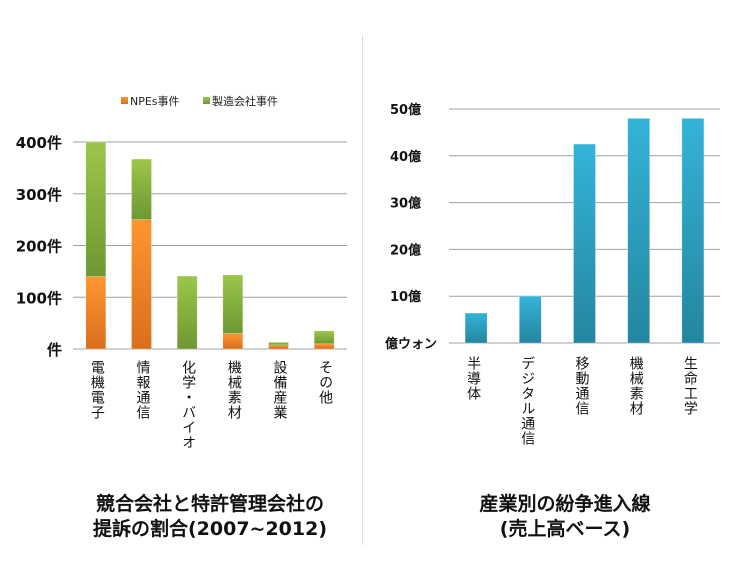 Image resolution: width=748 pixels, height=567 pixels. I want to click on y-tick-label: 件, so click(54, 350).